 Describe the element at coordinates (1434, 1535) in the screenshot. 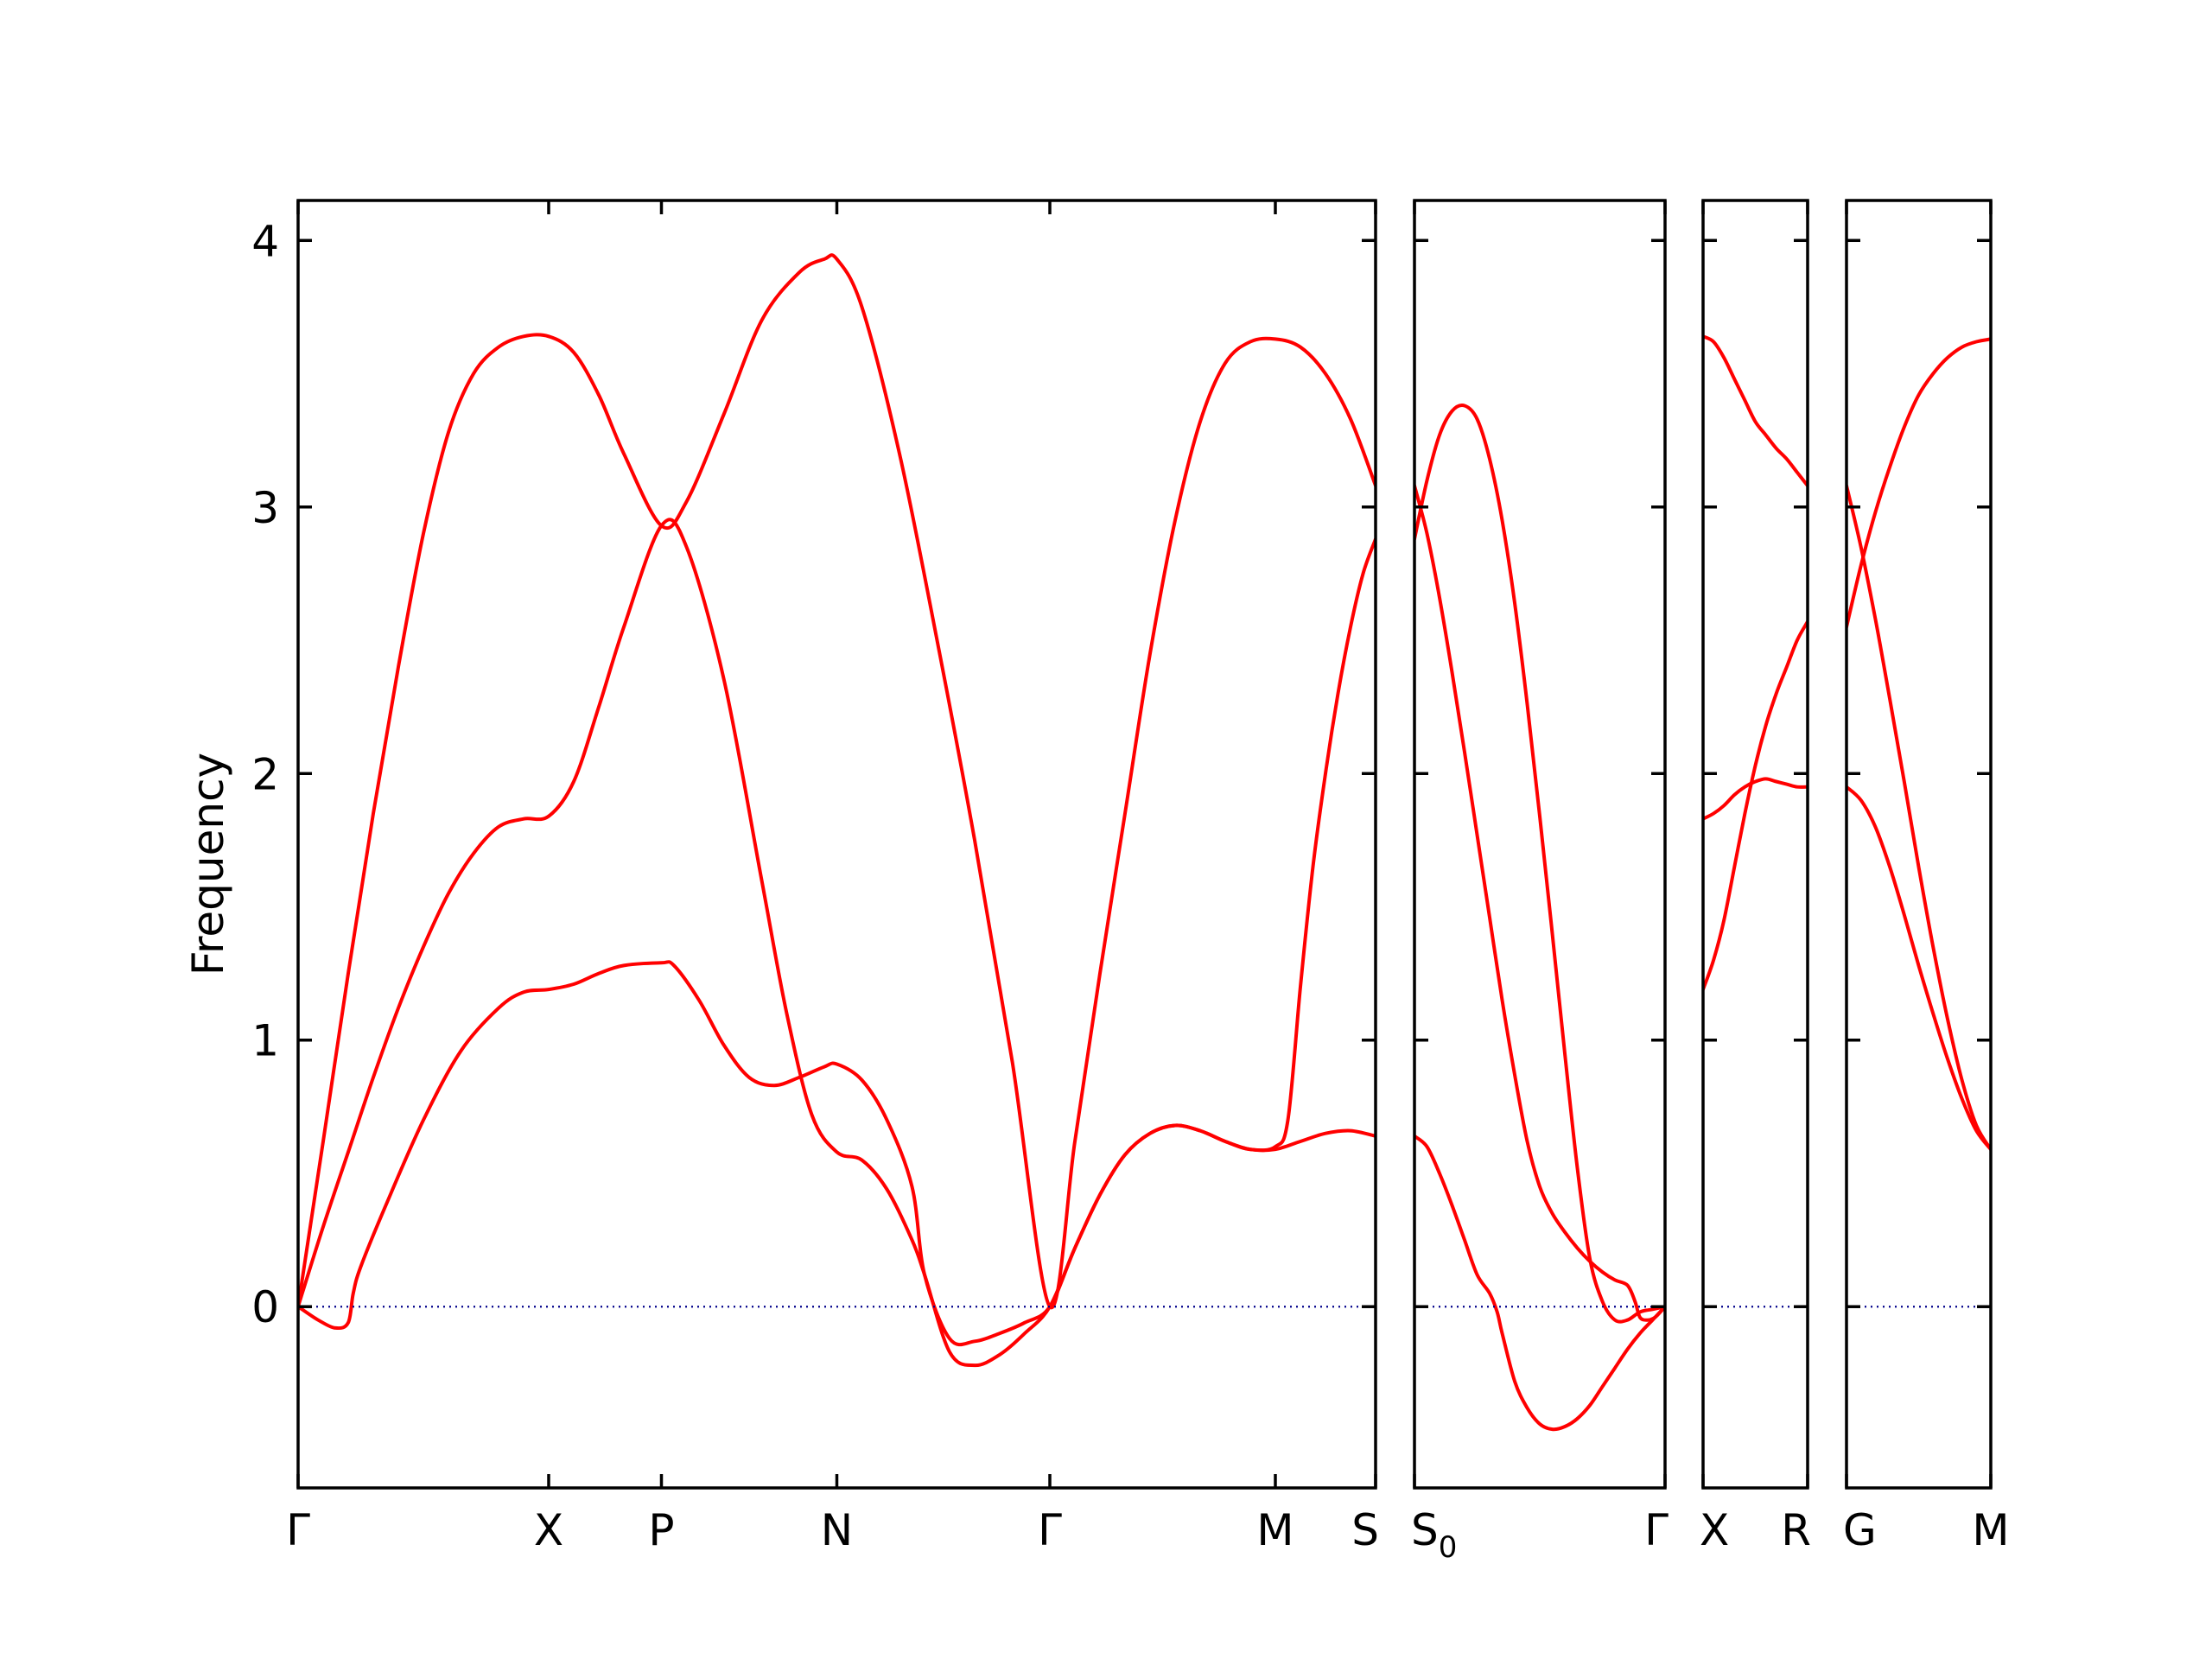

I see `x-tick-label: S0` at that location.